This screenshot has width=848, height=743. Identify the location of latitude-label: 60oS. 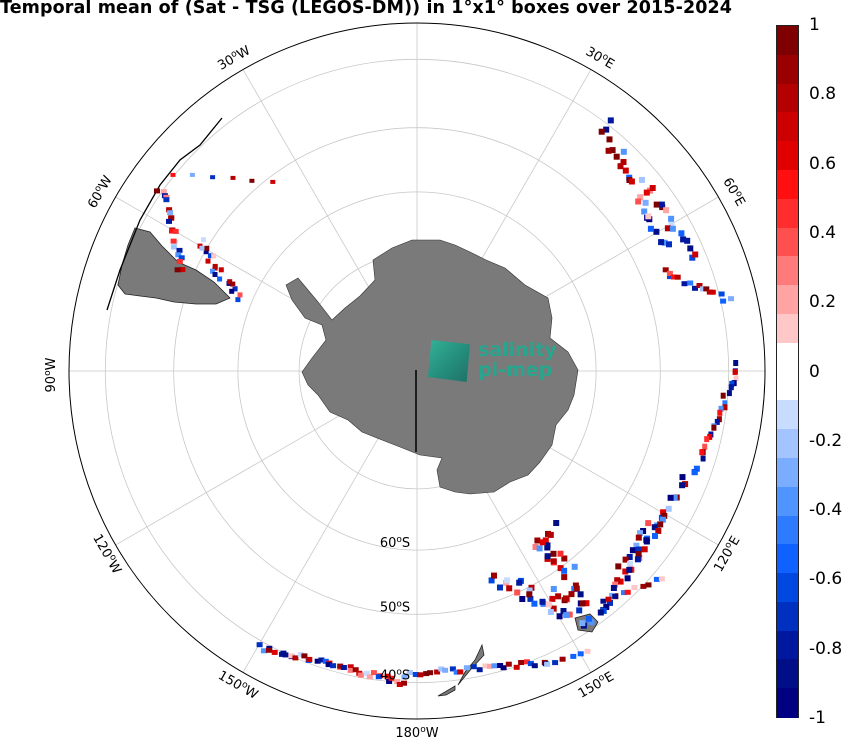
(395, 543).